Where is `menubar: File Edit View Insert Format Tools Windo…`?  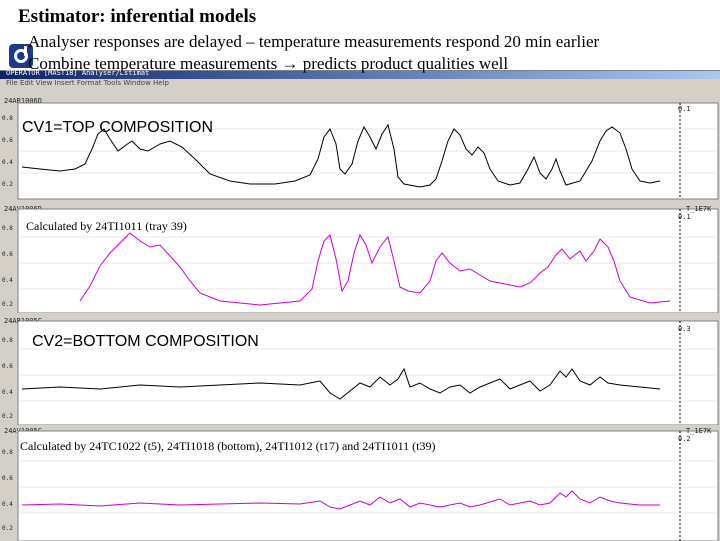 menubar: File Edit View Insert Format Tools Windo… is located at coordinates (360, 83).